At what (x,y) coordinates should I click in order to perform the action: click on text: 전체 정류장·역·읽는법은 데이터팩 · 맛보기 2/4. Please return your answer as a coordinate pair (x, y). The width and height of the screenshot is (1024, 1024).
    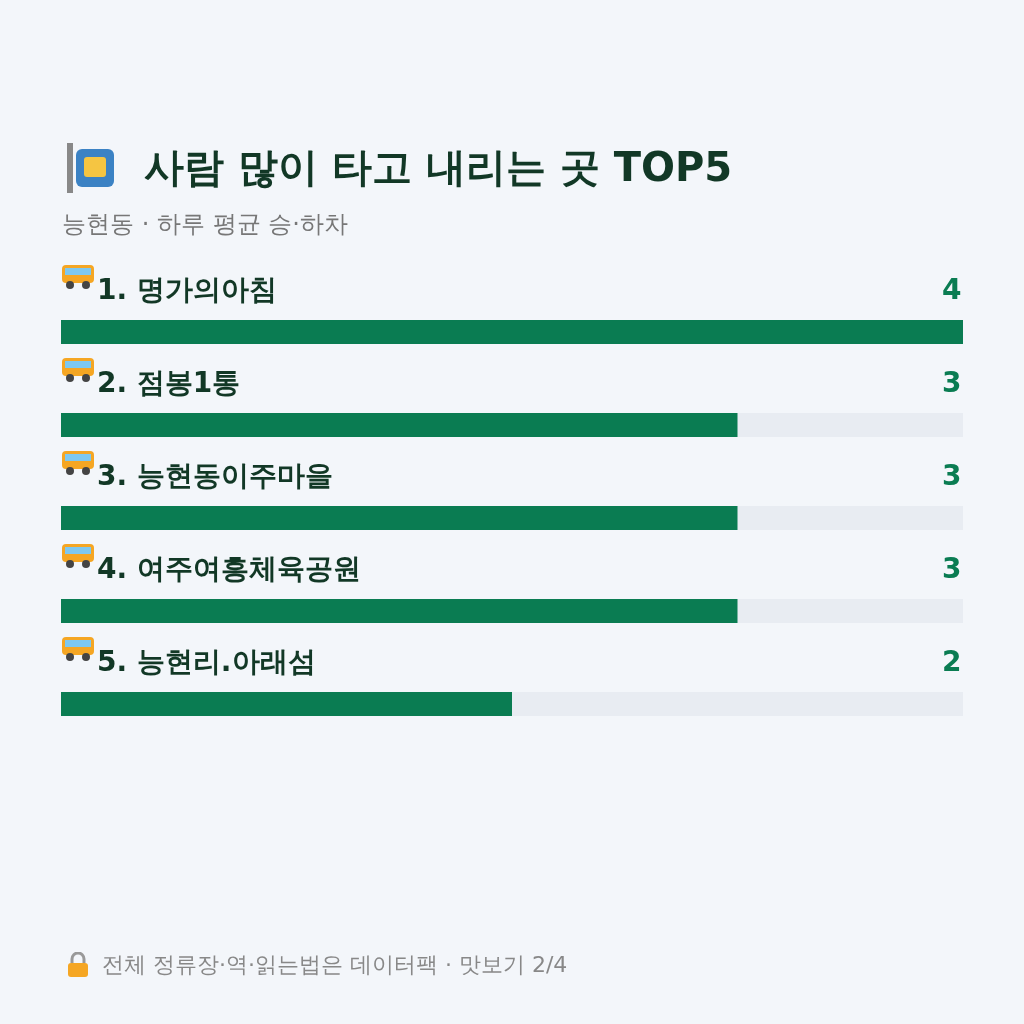
    Looking at the image, I should click on (335, 965).